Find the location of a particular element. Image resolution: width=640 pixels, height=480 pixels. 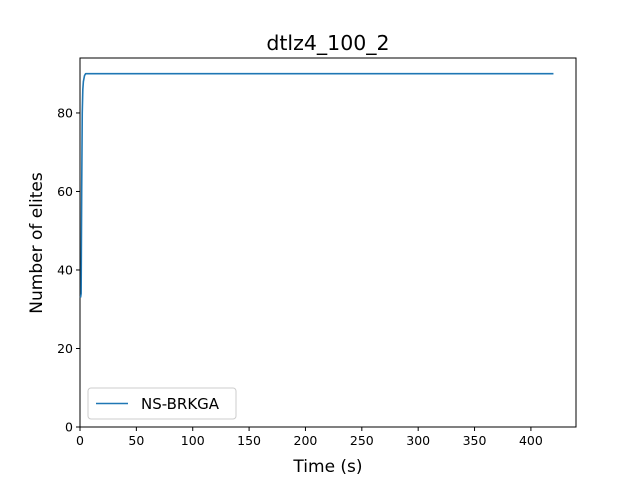

x-tick-label: 400 is located at coordinates (531, 440).